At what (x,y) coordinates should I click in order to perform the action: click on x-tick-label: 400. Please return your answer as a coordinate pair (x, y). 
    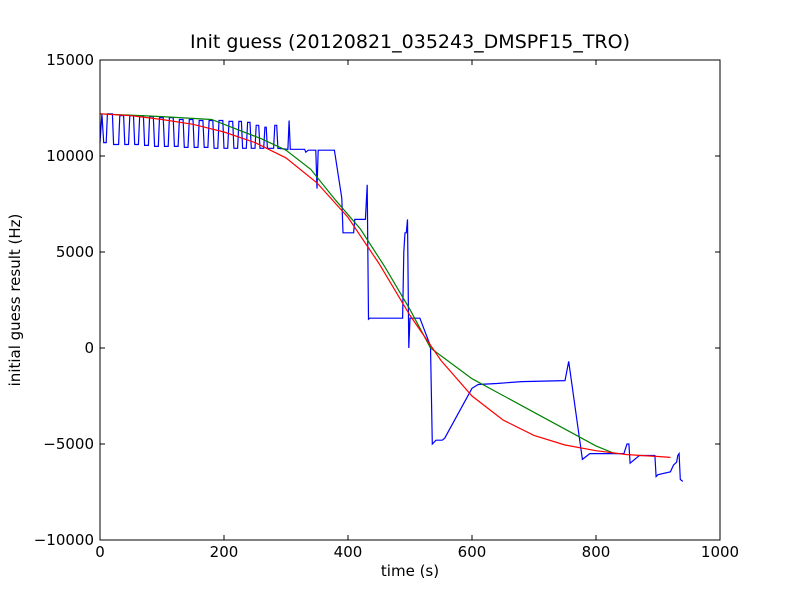
    Looking at the image, I should click on (348, 552).